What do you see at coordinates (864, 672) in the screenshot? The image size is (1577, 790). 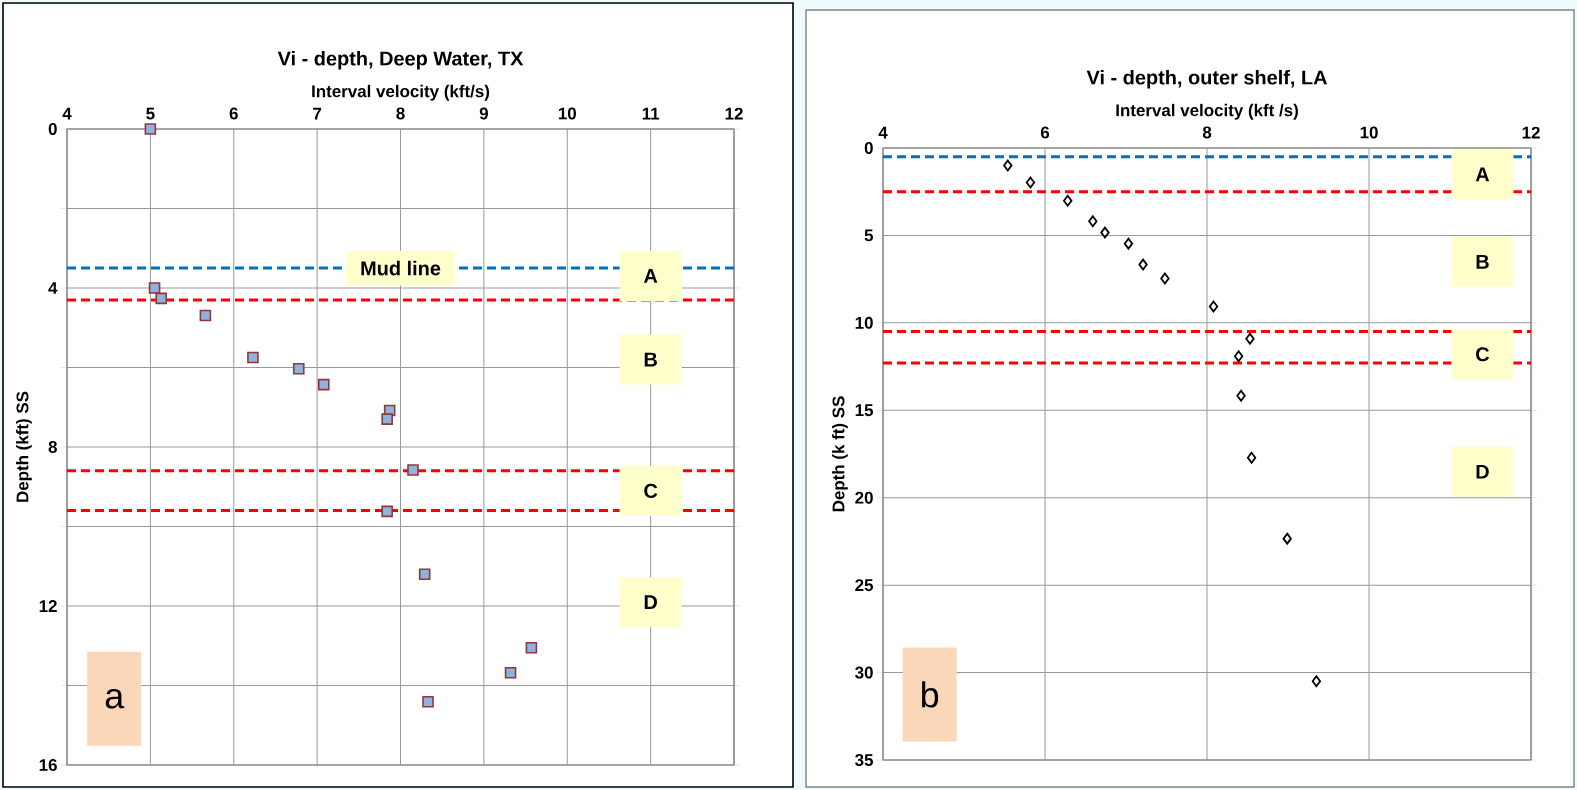 I see `y-tick-label: 30` at bounding box center [864, 672].